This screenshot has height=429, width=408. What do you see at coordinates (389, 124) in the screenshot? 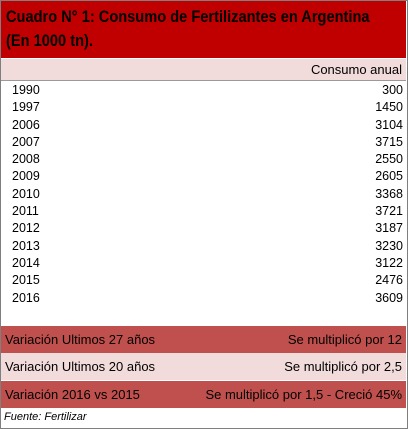
I see `value-cell: 3104` at bounding box center [389, 124].